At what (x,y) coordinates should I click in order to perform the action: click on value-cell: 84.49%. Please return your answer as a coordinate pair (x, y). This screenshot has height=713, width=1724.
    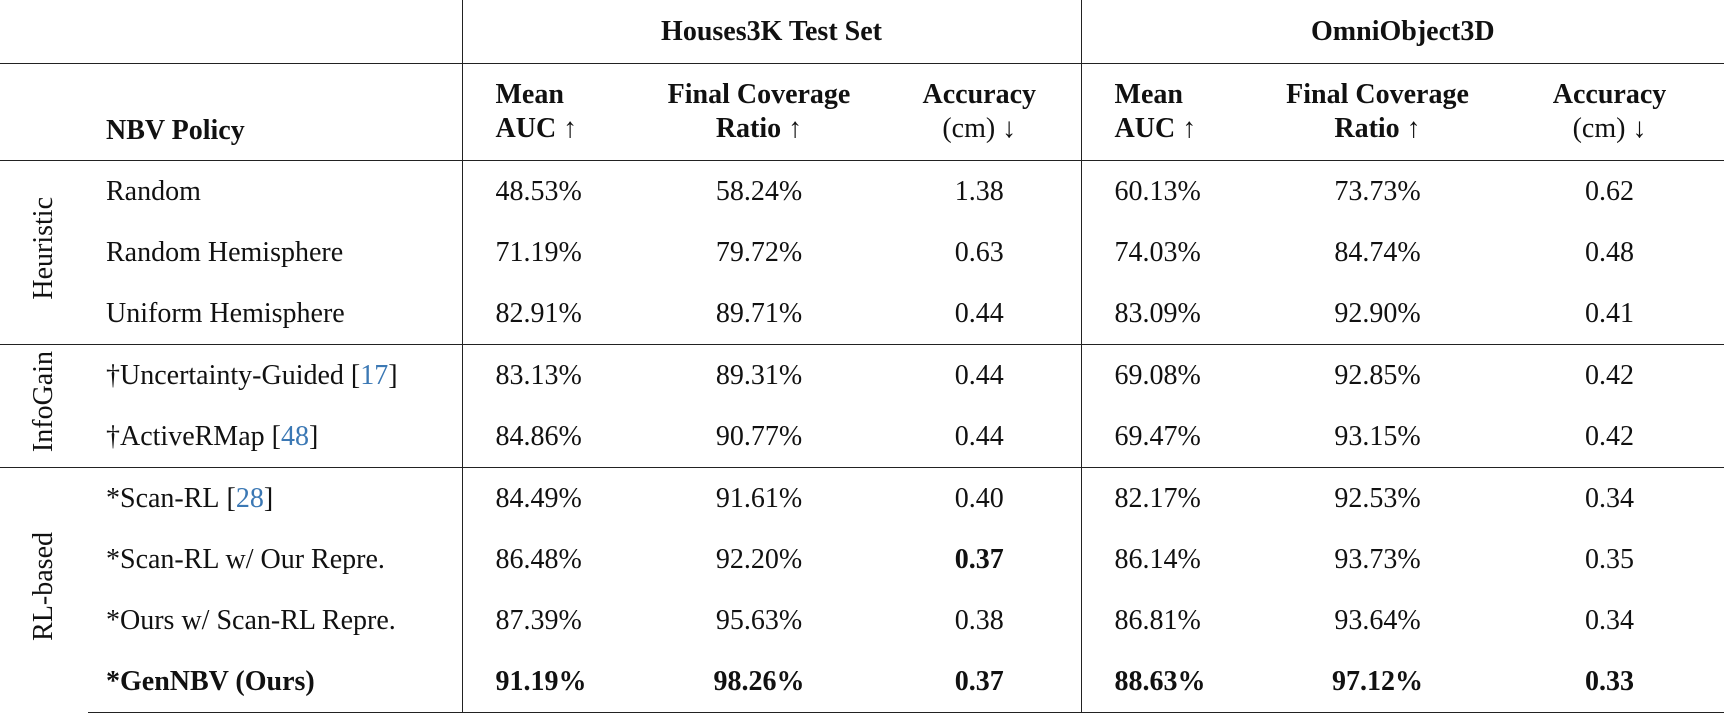
    Looking at the image, I should click on (550, 498).